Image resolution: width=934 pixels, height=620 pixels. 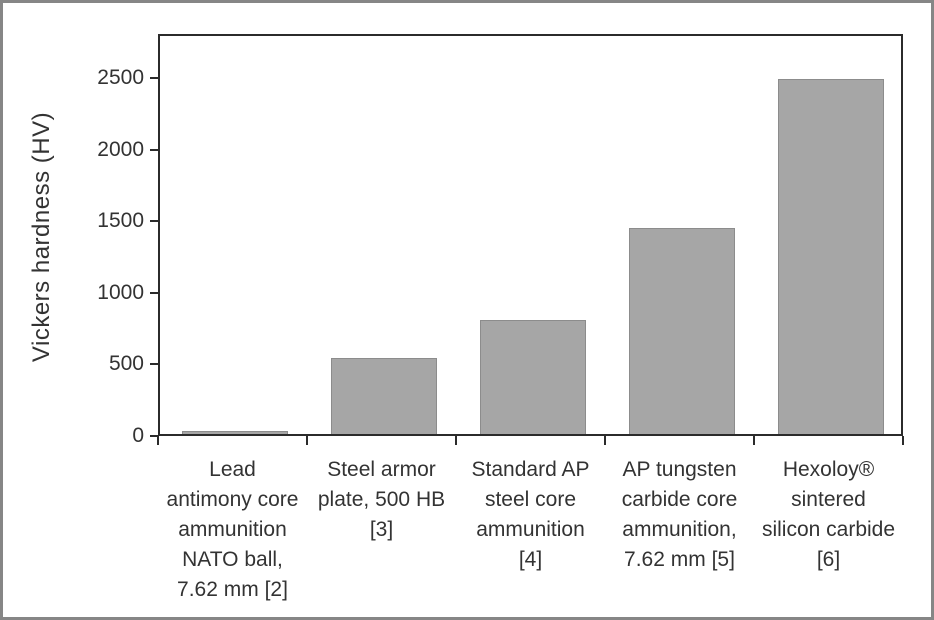 I want to click on y-tick-label: 2000, so click(x=120, y=149).